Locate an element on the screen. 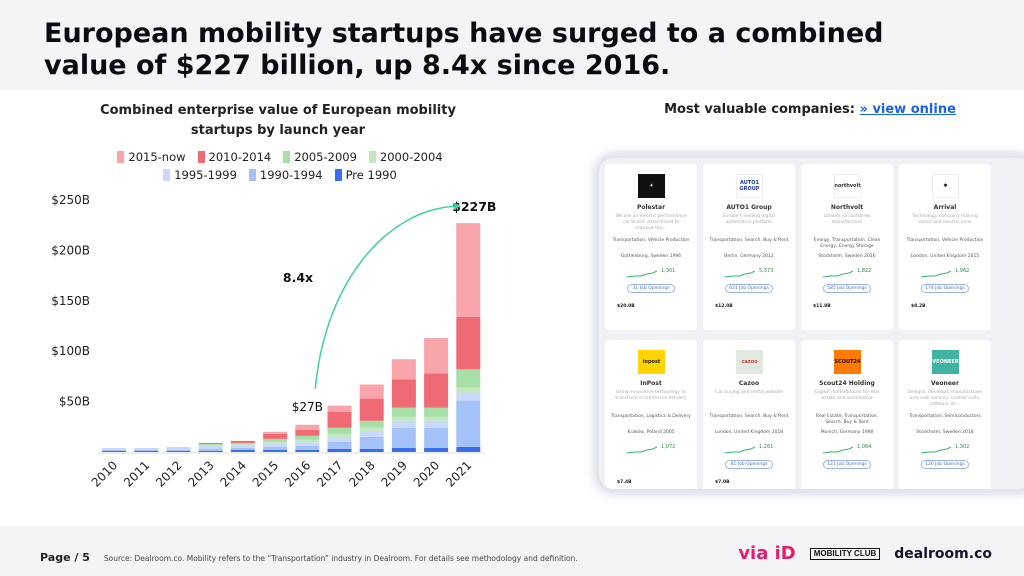 This screenshot has width=1024, height=576. bar-segment-2018-2015-now is located at coordinates (371, 391).